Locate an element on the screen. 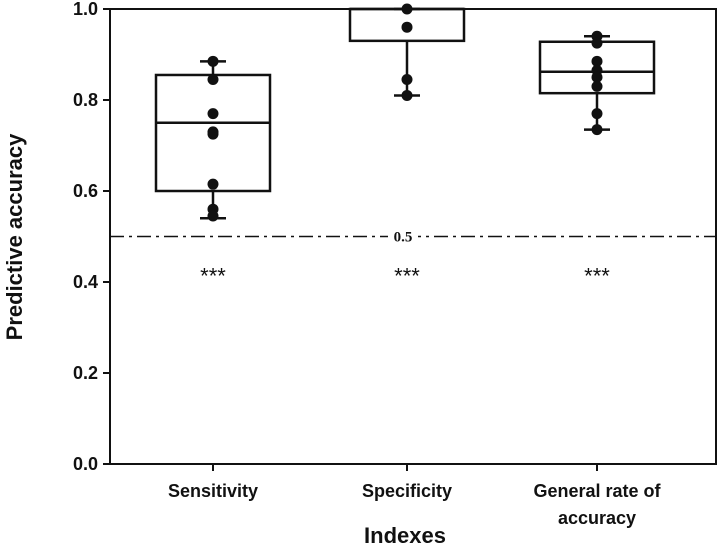  y-axis: 0.0 0.2 0.4 0.6 0.8 1.0 is located at coordinates (91, 237).